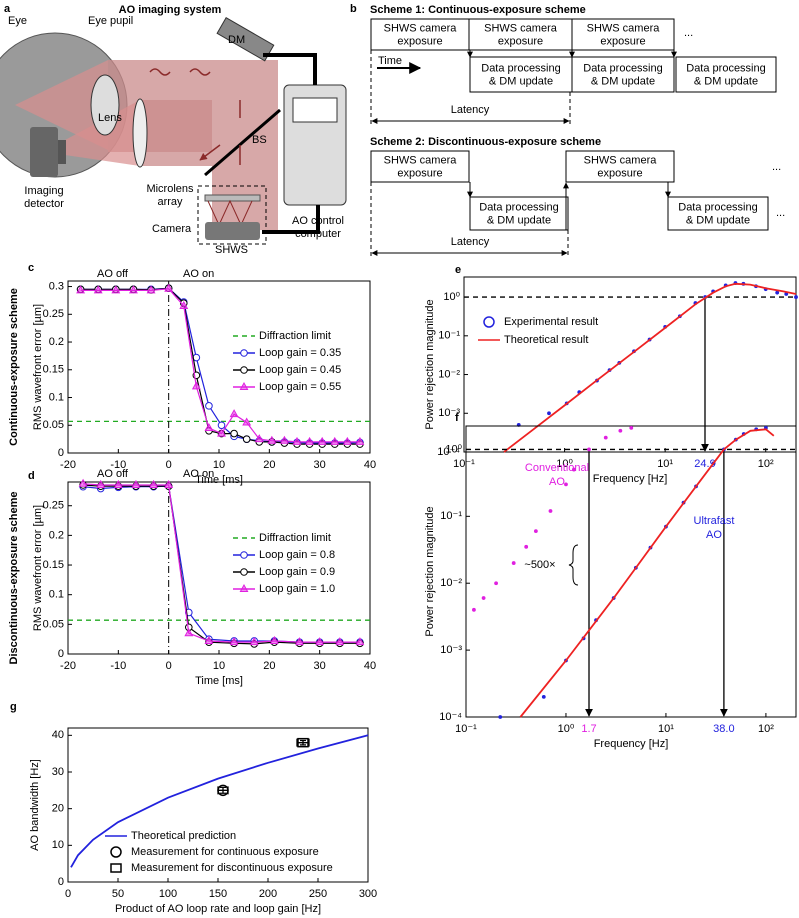 This screenshot has height=918, width=799. Describe the element at coordinates (168, 894) in the screenshot. I see `x-tick-label: 100` at that location.